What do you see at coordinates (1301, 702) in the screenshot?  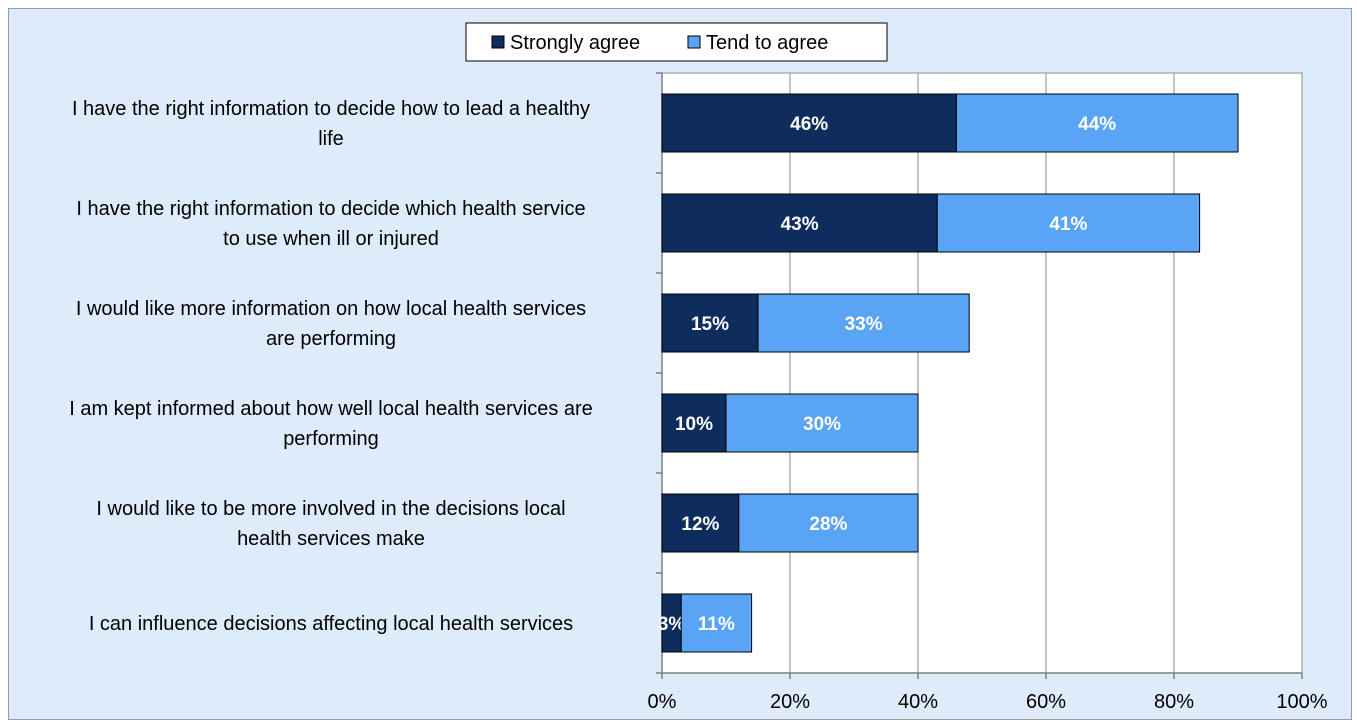 I see `x-tick-label: 100%` at bounding box center [1301, 702].